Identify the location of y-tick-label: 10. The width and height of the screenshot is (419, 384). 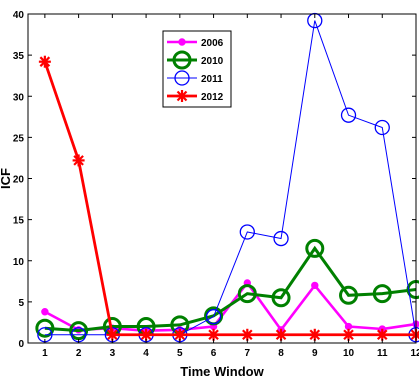
(19, 262).